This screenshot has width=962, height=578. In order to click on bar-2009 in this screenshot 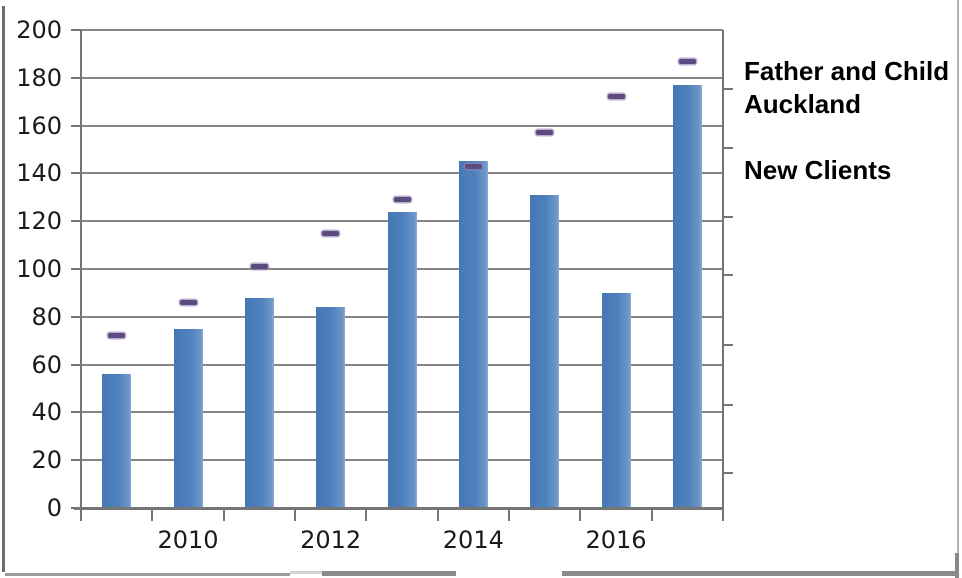, I will do `click(117, 441)`.